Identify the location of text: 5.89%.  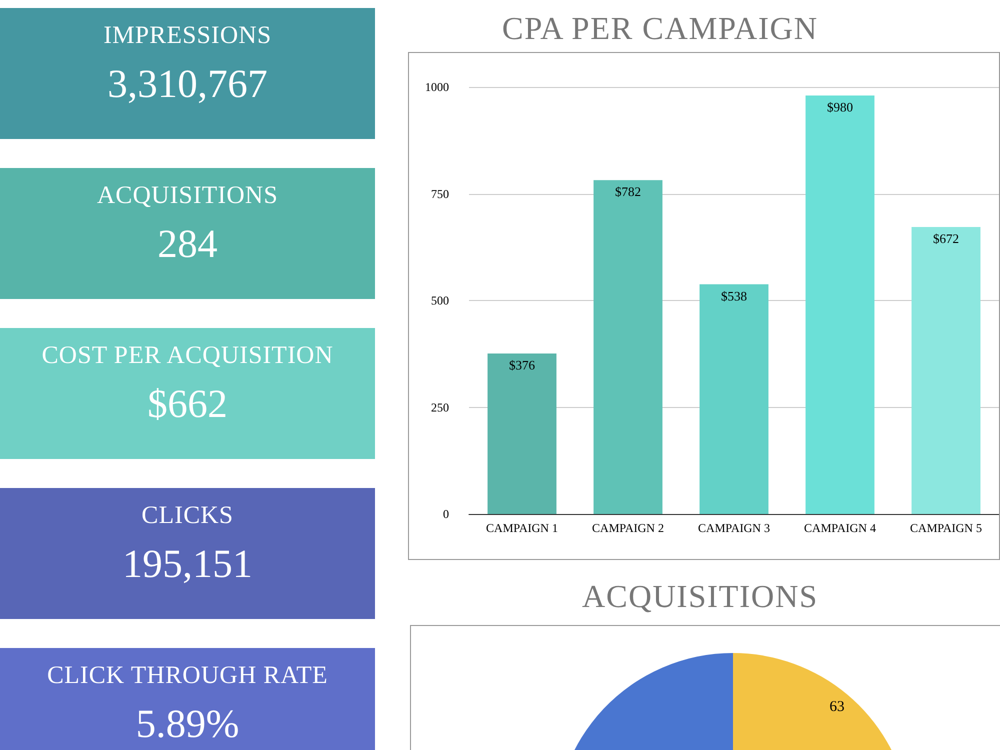
(187, 723).